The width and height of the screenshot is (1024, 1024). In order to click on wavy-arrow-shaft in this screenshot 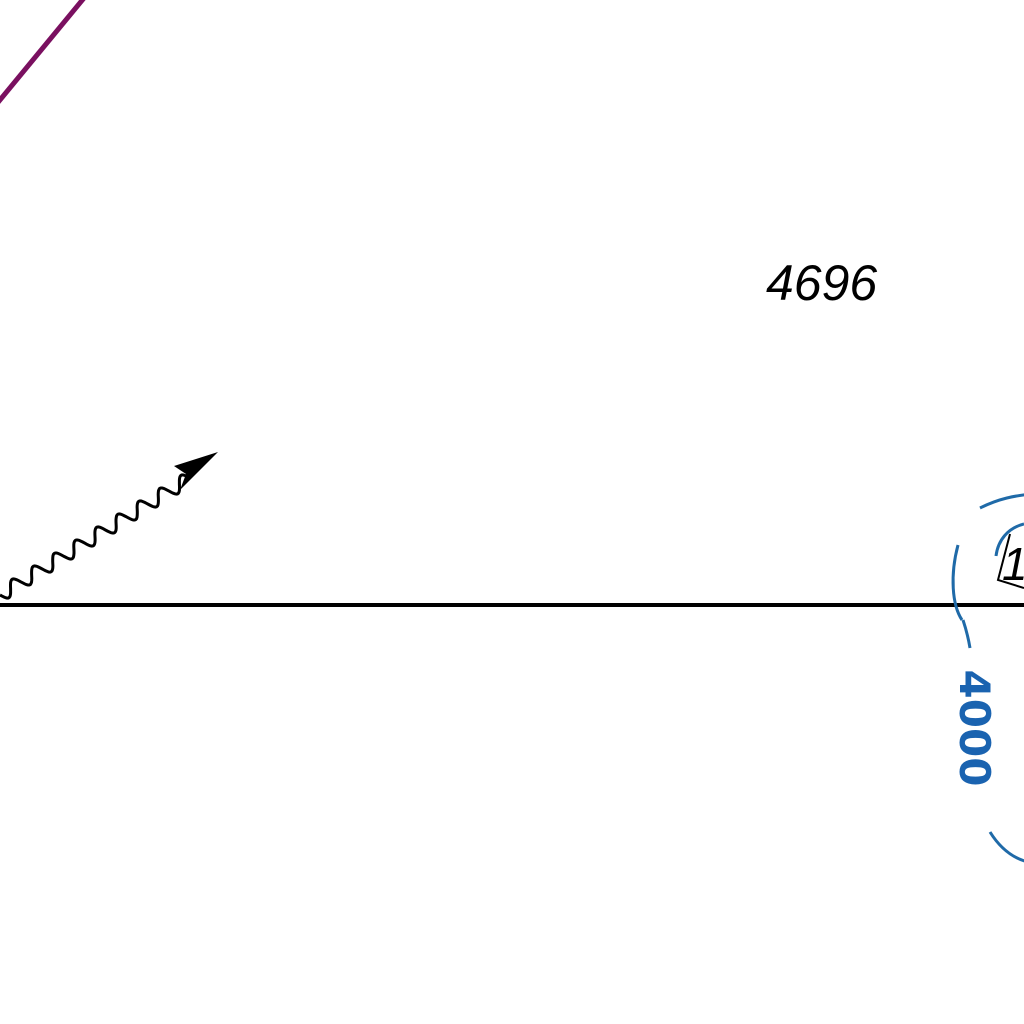, I will do `click(95, 536)`.